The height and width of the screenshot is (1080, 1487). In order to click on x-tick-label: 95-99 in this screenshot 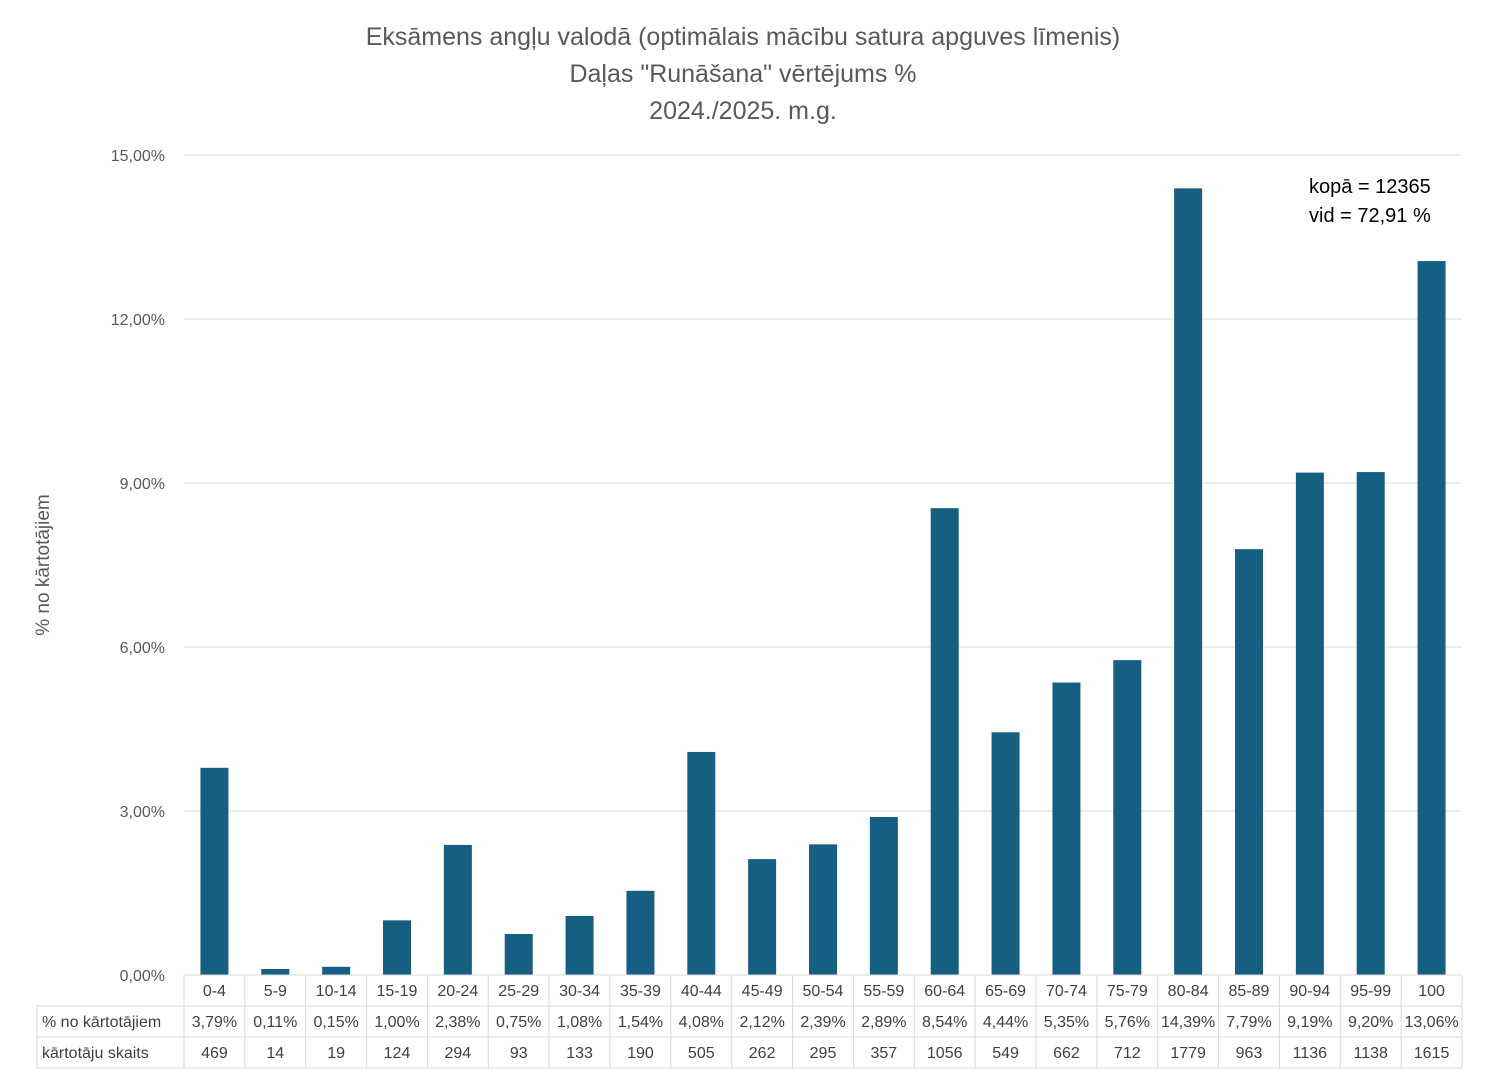, I will do `click(1370, 991)`.